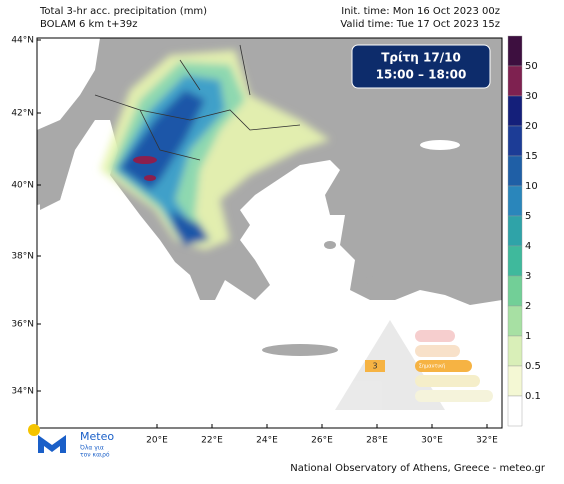 The height and width of the screenshot is (484, 564). Describe the element at coordinates (531, 156) in the screenshot. I see `colorbar-label: 15` at that location.